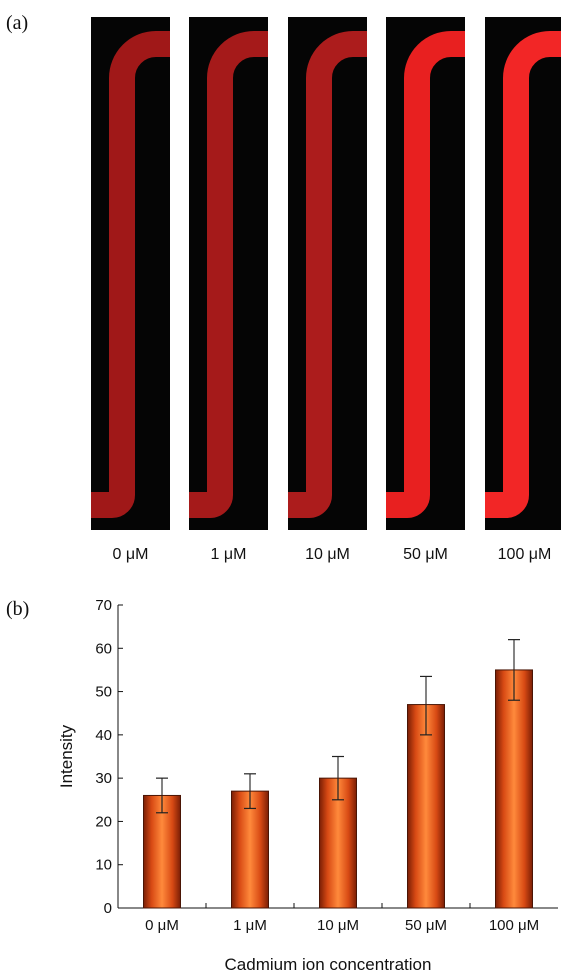  Describe the element at coordinates (426, 925) in the screenshot. I see `x-tick-label: 50 μM` at that location.